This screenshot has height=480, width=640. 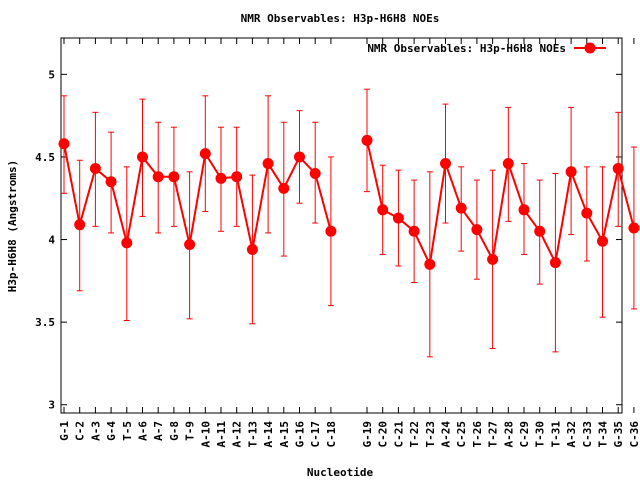 What do you see at coordinates (252, 434) in the screenshot?
I see `x-tick-label: T-13` at bounding box center [252, 434].